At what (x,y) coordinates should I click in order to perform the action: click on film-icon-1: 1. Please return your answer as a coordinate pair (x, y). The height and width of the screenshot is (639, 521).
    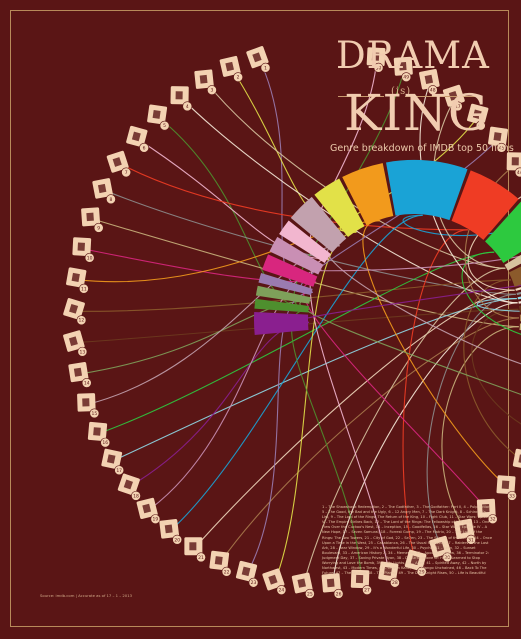
    Looking at the image, I should click on (258, 59).